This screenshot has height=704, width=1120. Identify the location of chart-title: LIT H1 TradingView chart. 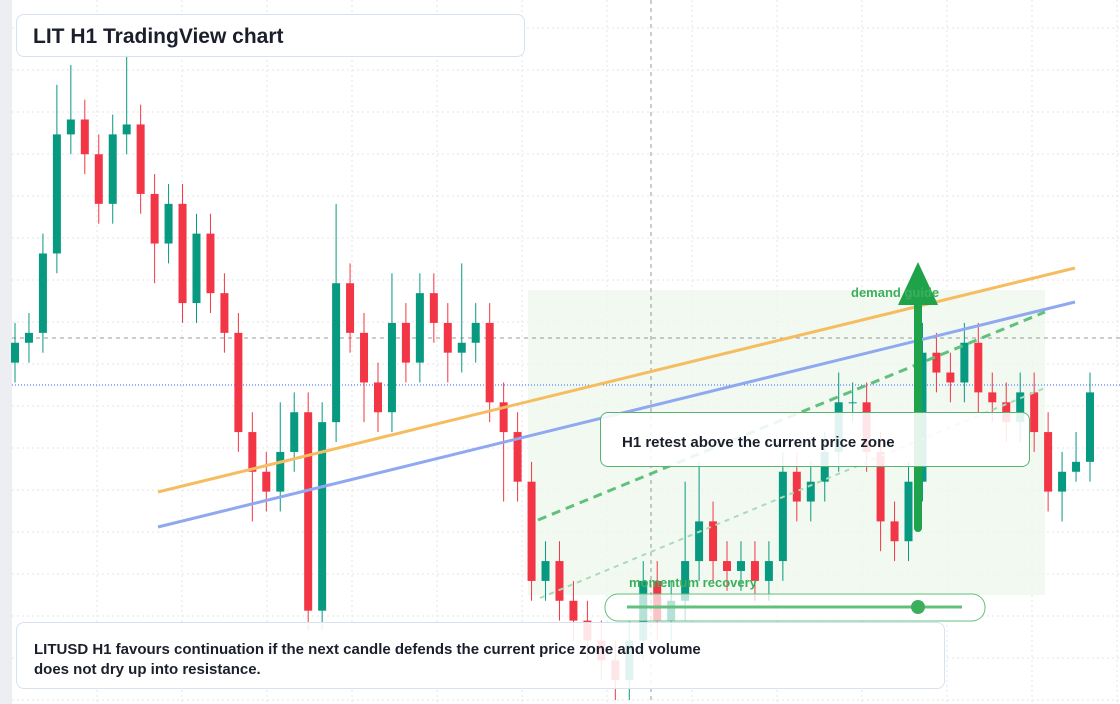
(270, 35).